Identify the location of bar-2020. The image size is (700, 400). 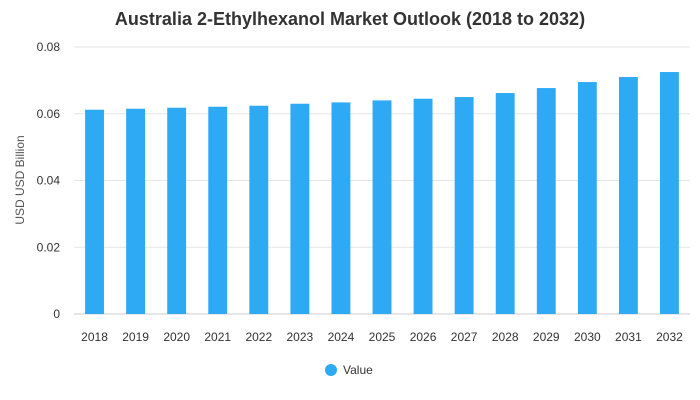
(177, 211).